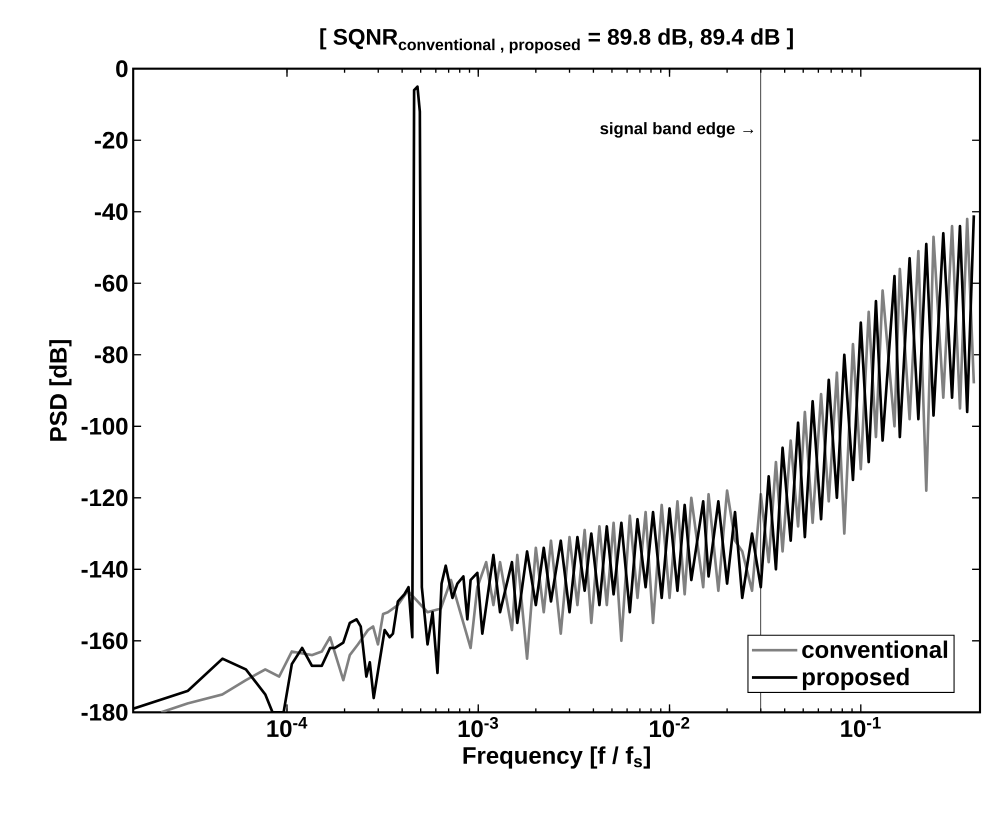 This screenshot has height=814, width=982. Describe the element at coordinates (556, 41) in the screenshot. I see `chart-title: $\text{[ SQNR}_{\text{conventional , proposed}}\text{ = 89.8 dB, 89.4 dB ]}$` at that location.